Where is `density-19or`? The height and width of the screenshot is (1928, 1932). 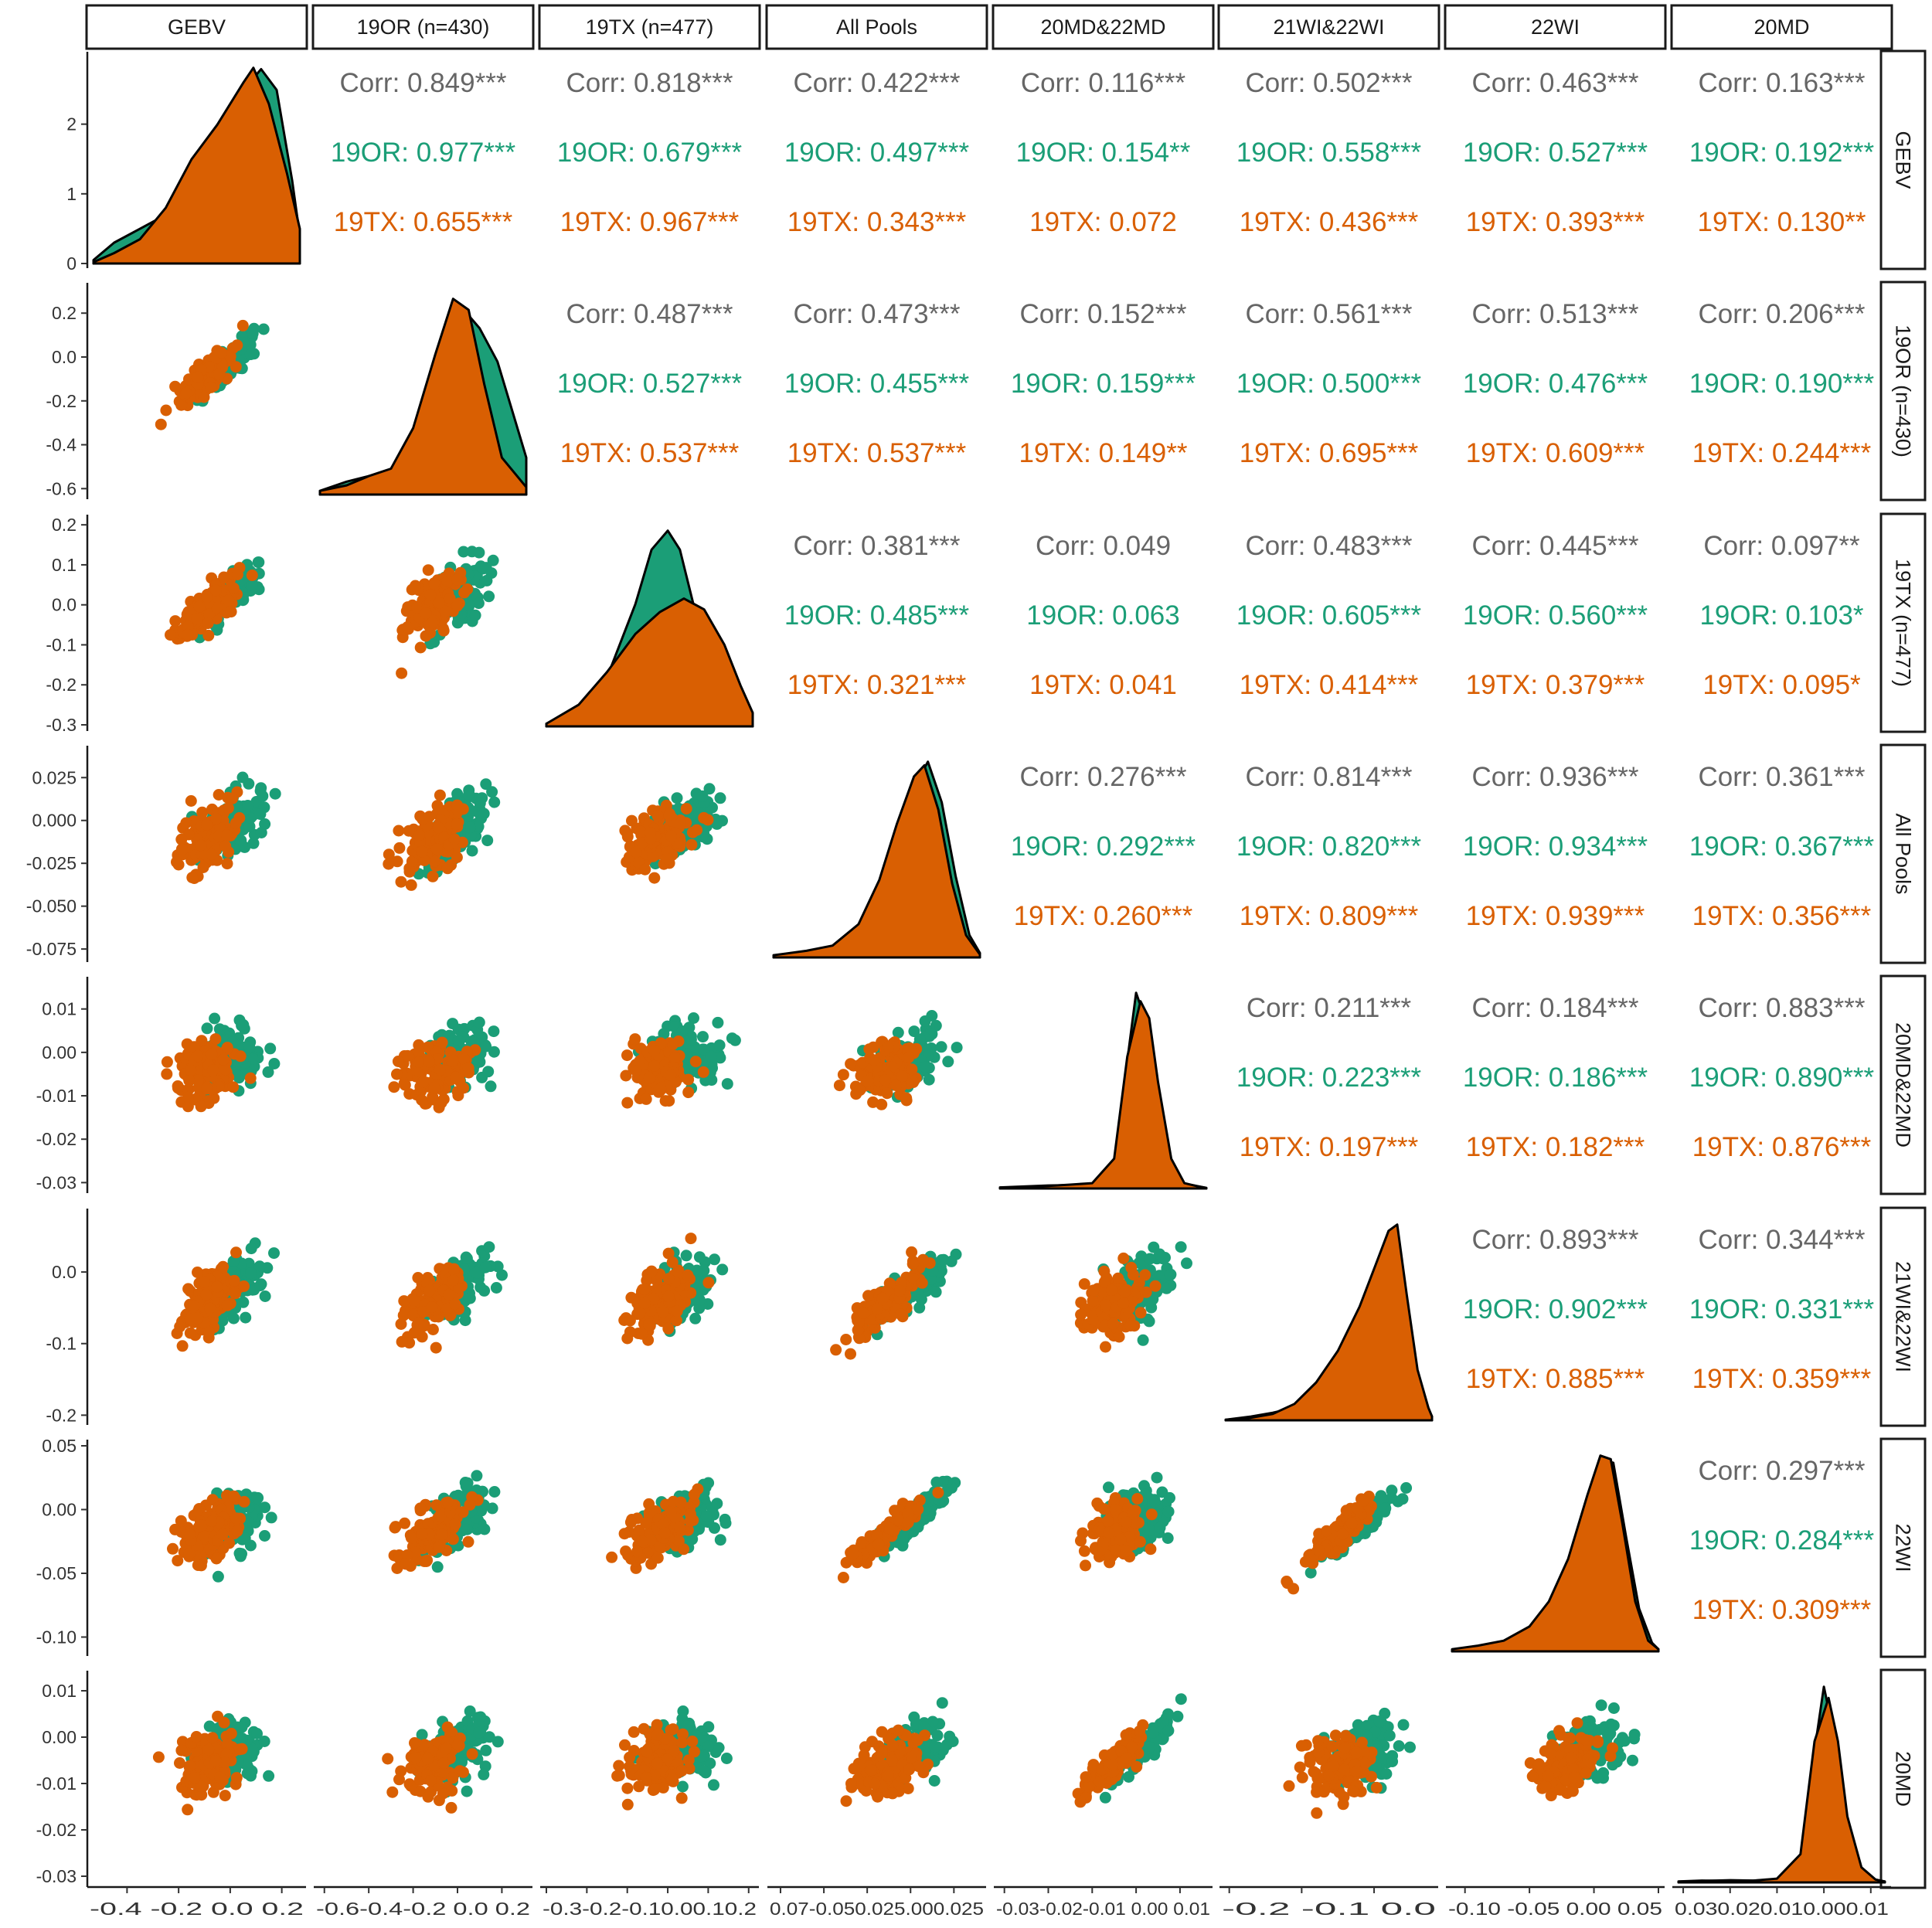 density-19or is located at coordinates (1103, 1090).